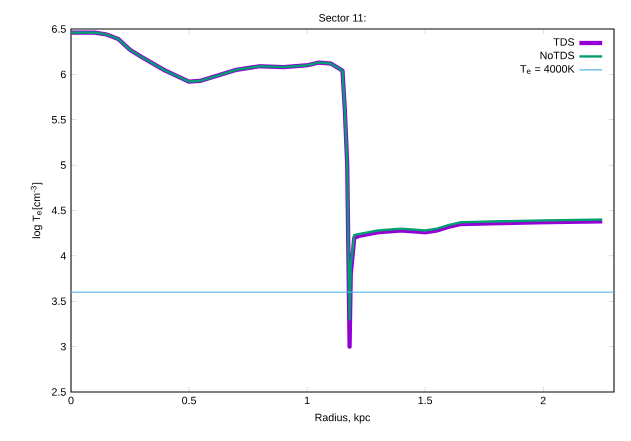 The height and width of the screenshot is (441, 631). What do you see at coordinates (59, 210) in the screenshot?
I see `y-tick-label: 4.5` at bounding box center [59, 210].